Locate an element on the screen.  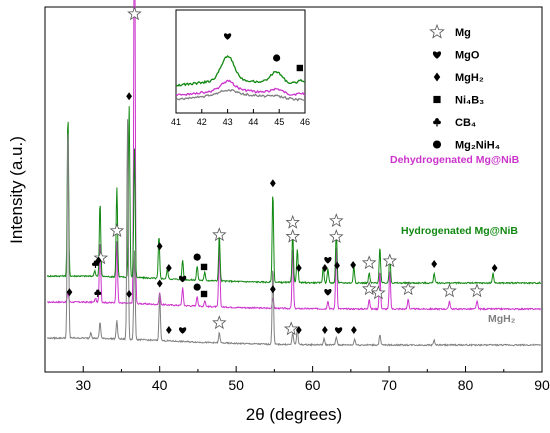
inset-tick-label: 41 is located at coordinates (176, 122).